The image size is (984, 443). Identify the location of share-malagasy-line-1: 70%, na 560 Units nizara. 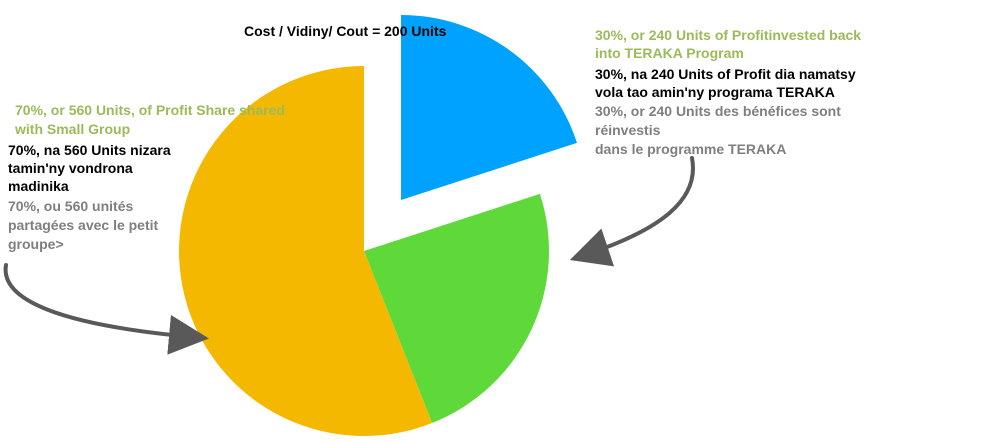
(89, 150).